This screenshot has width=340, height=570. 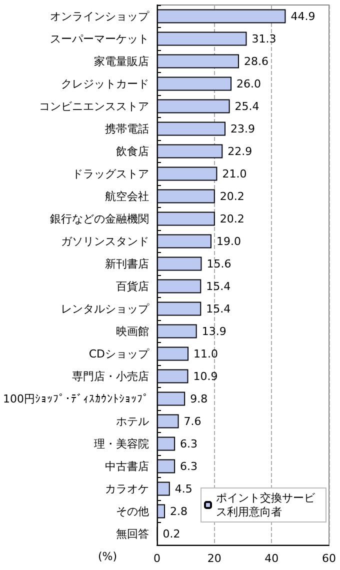 I want to click on text: 10.9, so click(x=205, y=376).